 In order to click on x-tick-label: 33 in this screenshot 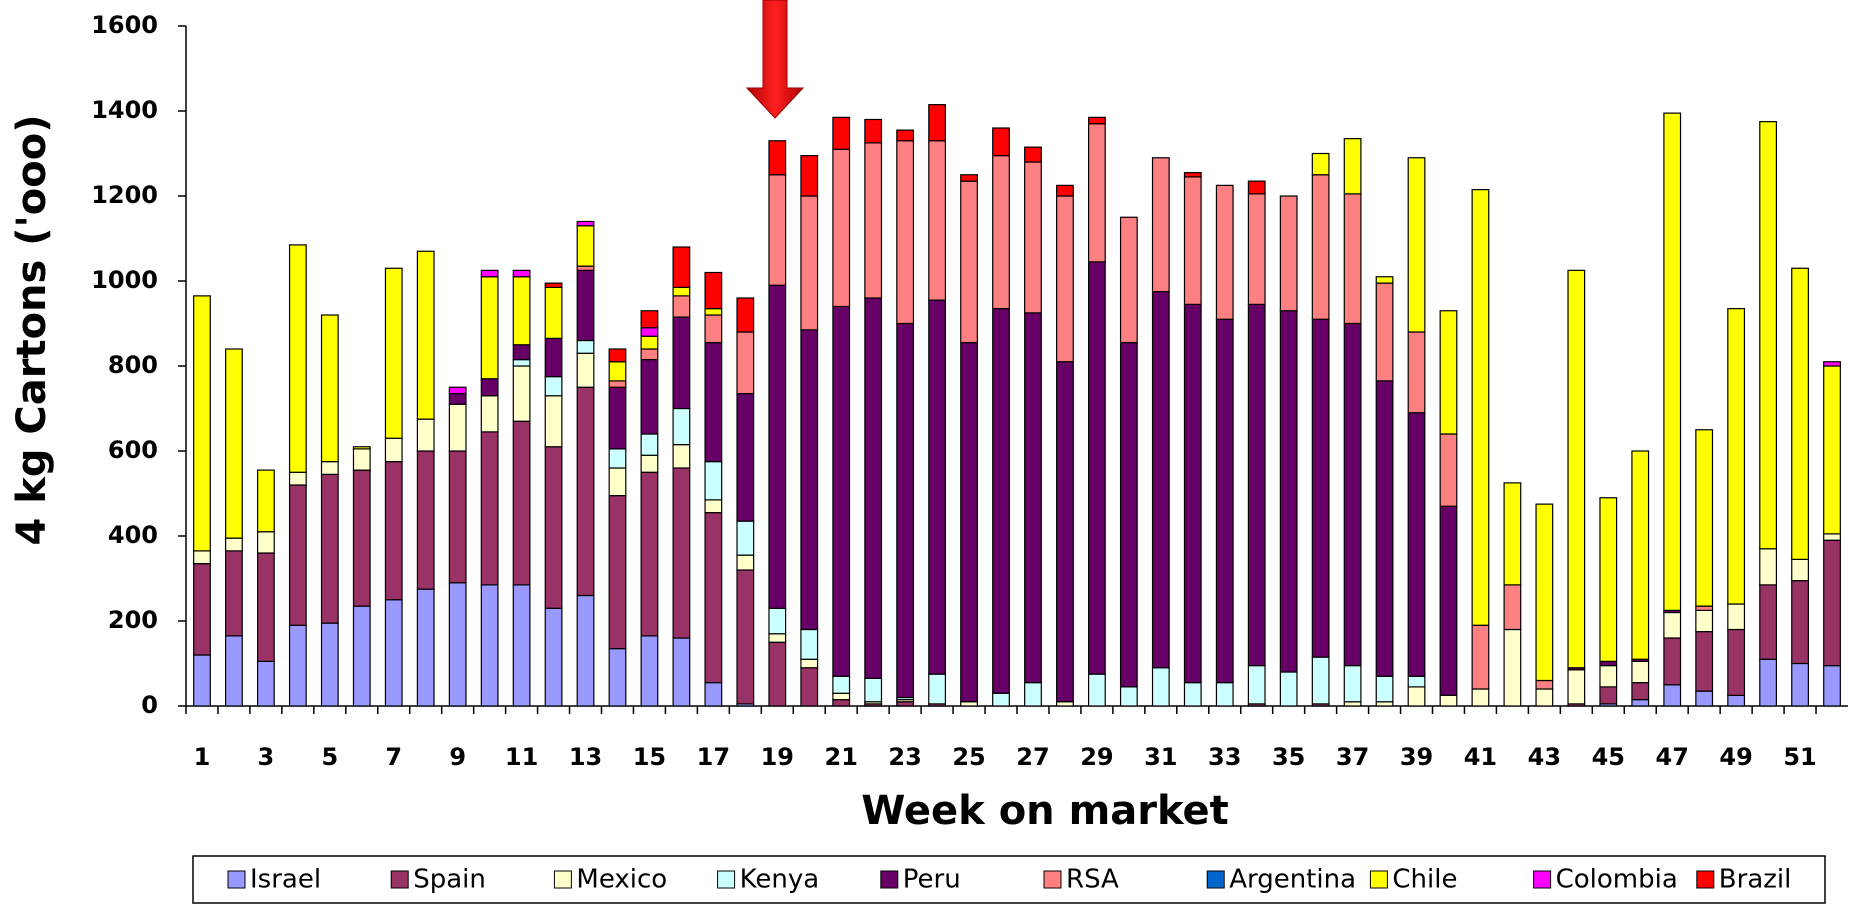, I will do `click(1224, 757)`.